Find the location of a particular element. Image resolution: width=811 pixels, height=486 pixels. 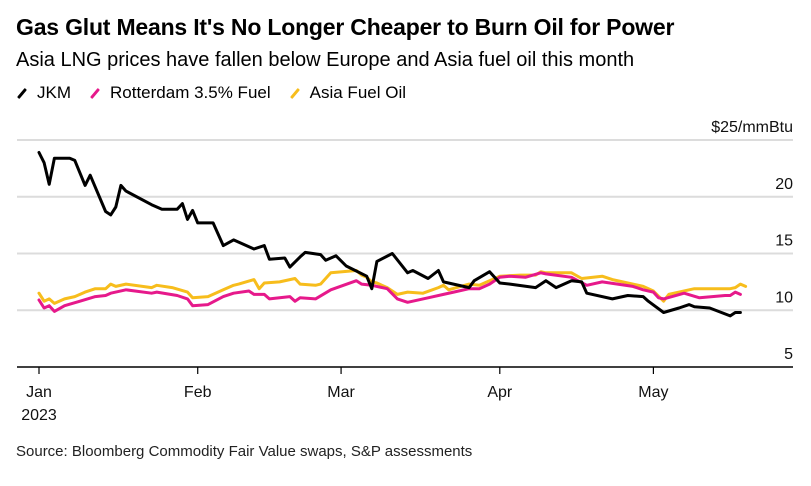

x-tick-sublabel-year: 2023 is located at coordinates (39, 415).